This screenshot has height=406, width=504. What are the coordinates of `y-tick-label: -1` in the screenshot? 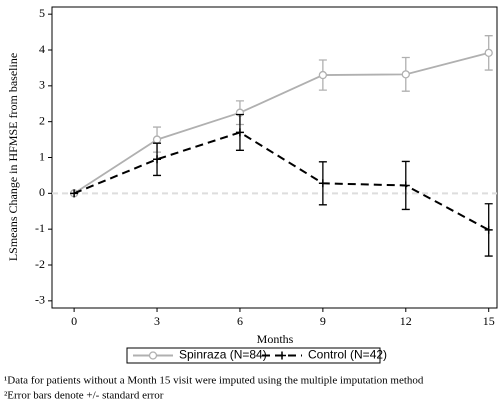 It's located at (40, 228).